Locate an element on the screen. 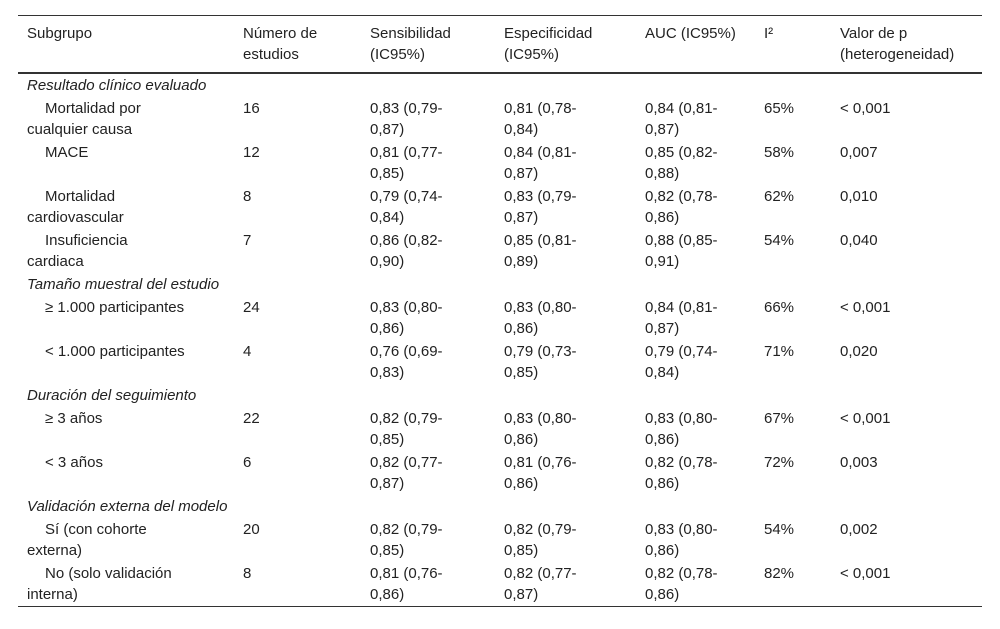  value-cell: 0,040 is located at coordinates (859, 240).